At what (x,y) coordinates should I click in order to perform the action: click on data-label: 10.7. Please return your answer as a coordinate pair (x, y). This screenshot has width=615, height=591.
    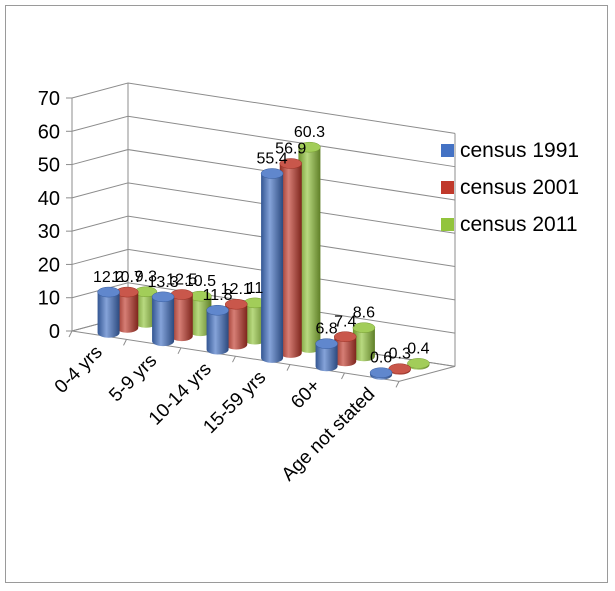
    Looking at the image, I should click on (127, 277).